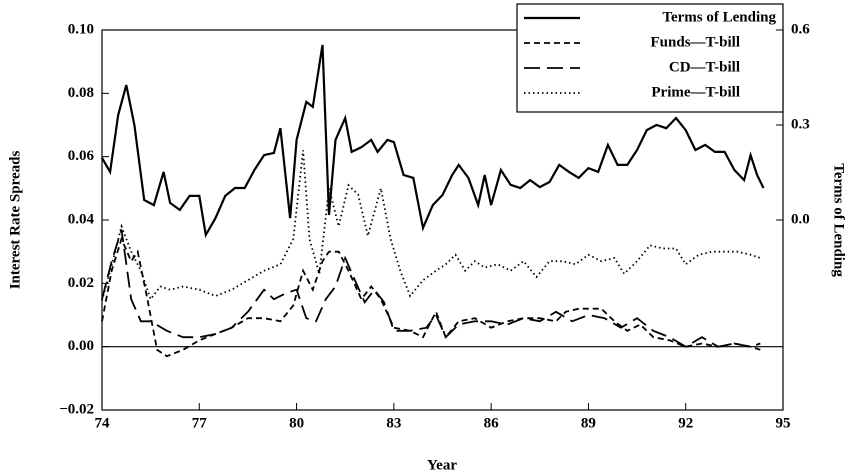  I want to click on y-axis-label: Interest Rate Spreads, so click(15, 220).